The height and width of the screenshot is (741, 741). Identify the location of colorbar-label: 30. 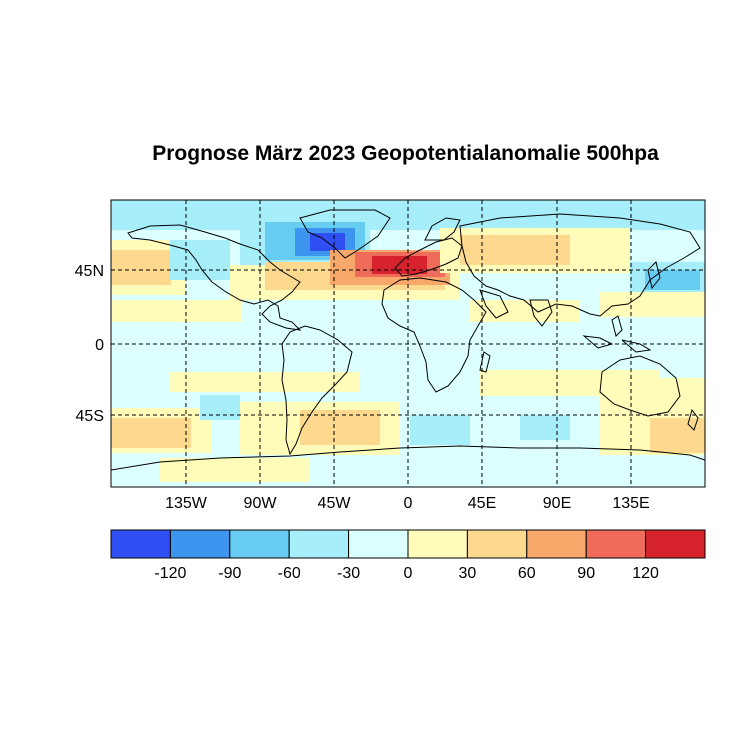
(468, 573).